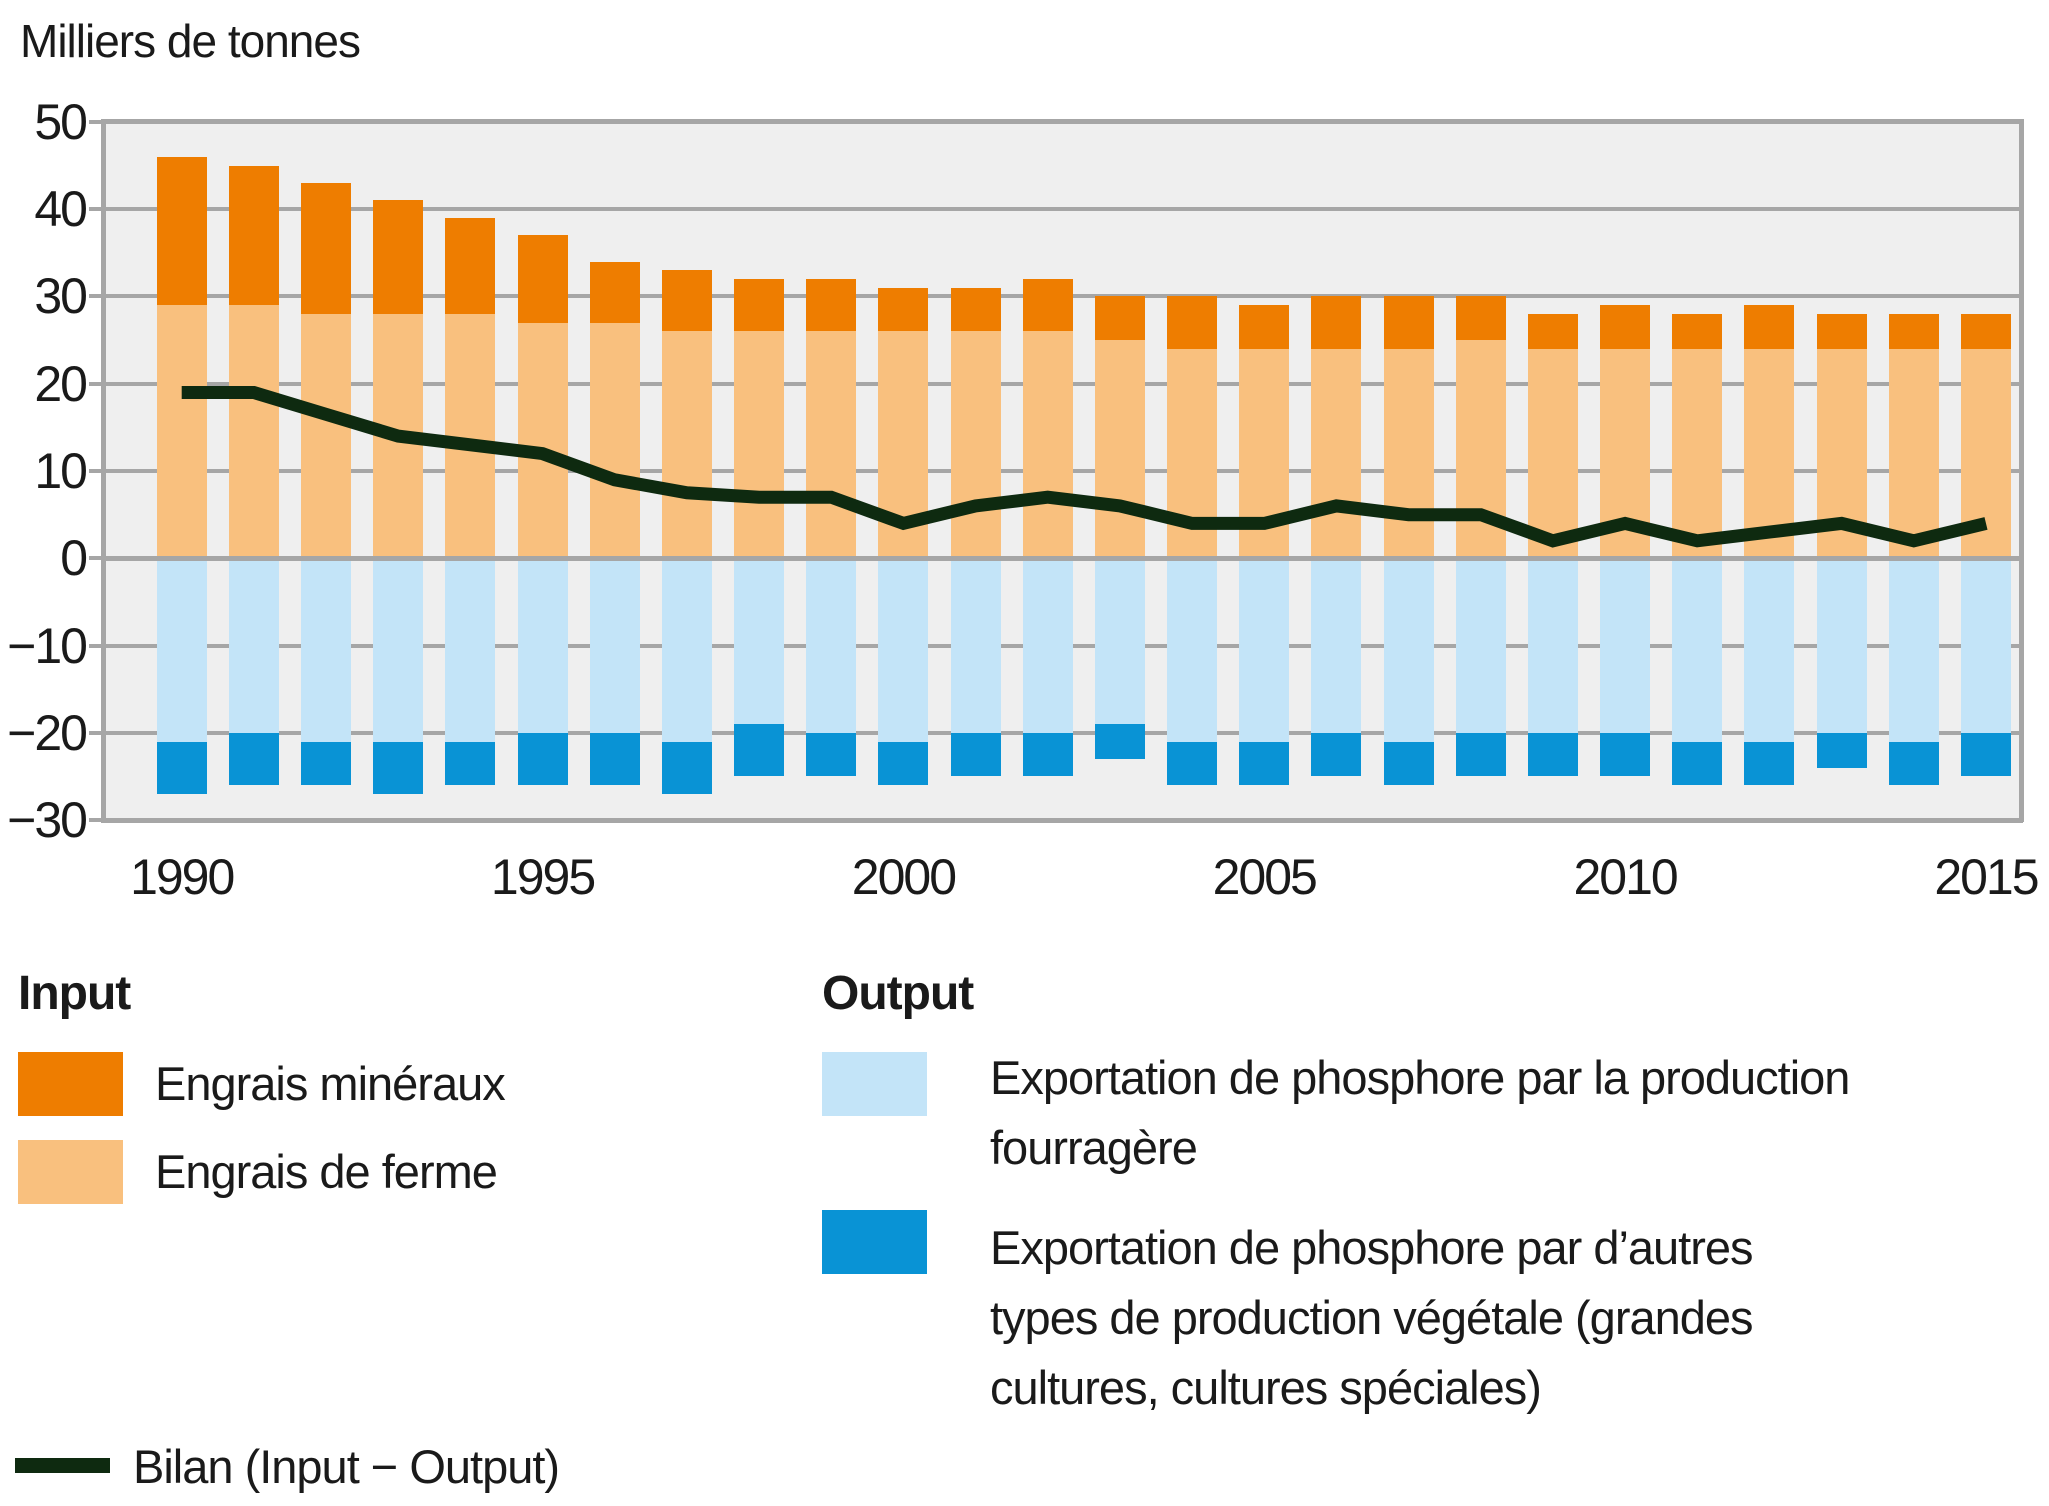 This screenshot has width=2049, height=1506. Describe the element at coordinates (1062, 820) in the screenshot. I see `plot-border-bottom` at that location.